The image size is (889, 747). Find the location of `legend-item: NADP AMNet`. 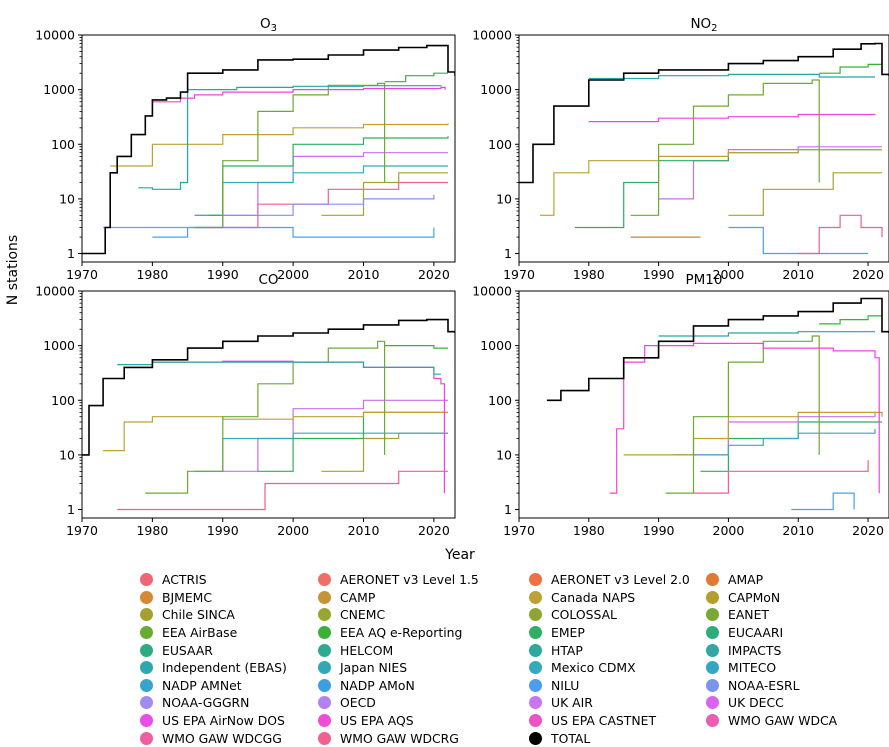

legend-item: NADP AMNet is located at coordinates (229, 686).